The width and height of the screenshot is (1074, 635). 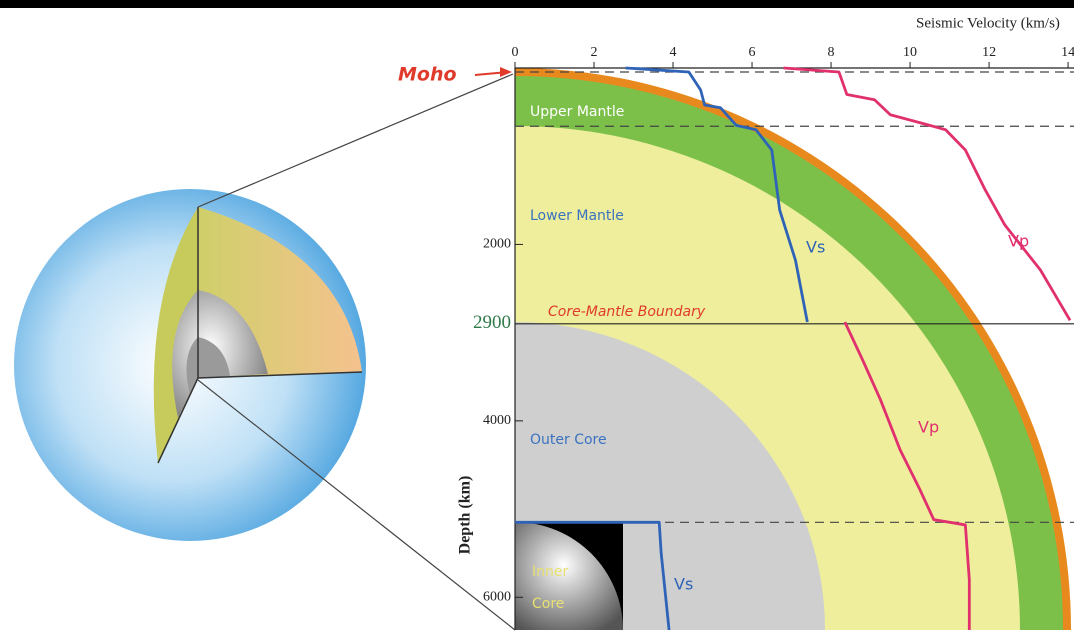 What do you see at coordinates (988, 23) in the screenshot?
I see `x-axis-title: Seismic Velocity (km/s)` at bounding box center [988, 23].